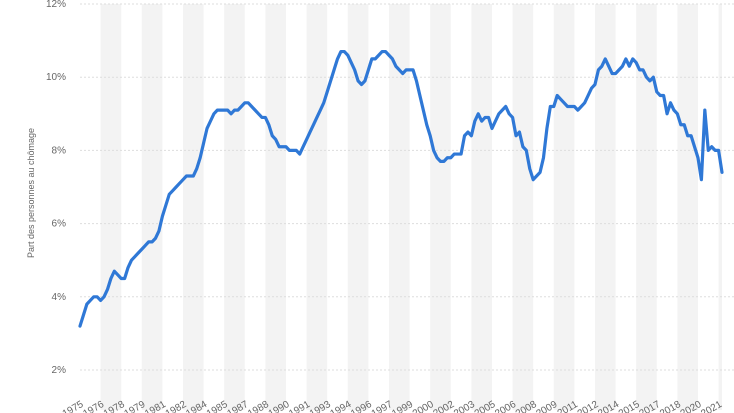 The width and height of the screenshot is (734, 413). What do you see at coordinates (31, 193) in the screenshot?
I see `y-axis-label: Part des personnes au chômage` at bounding box center [31, 193].